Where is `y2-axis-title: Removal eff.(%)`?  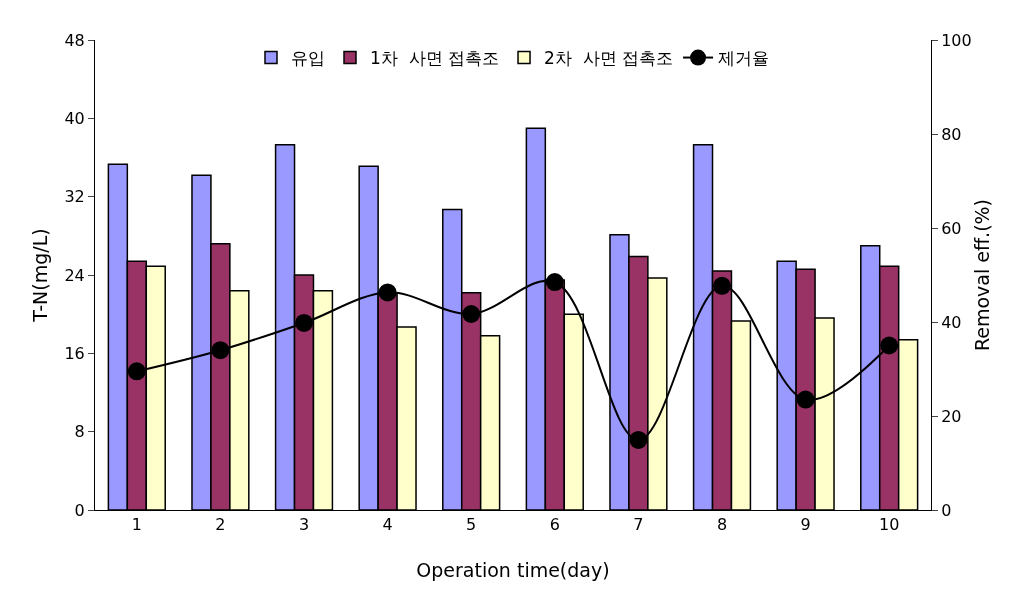
y2-axis-title: Removal eff.(%) is located at coordinates (981, 275).